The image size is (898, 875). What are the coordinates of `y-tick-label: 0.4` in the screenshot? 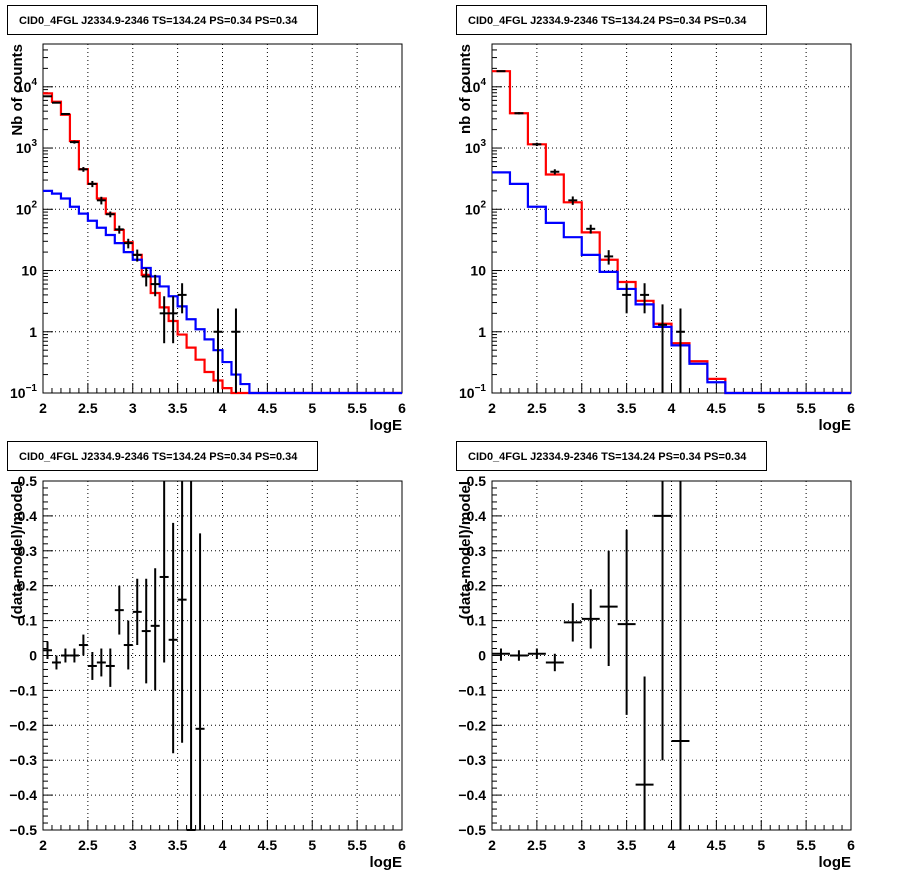 It's located at (28, 516).